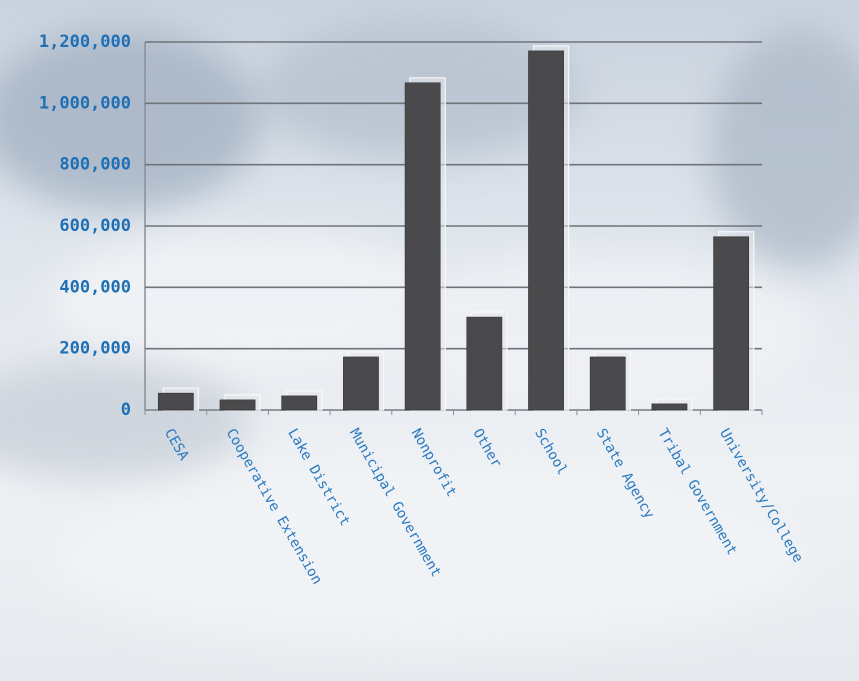  Describe the element at coordinates (85, 42) in the screenshot. I see `y-tick-label: 1,200,000` at that location.